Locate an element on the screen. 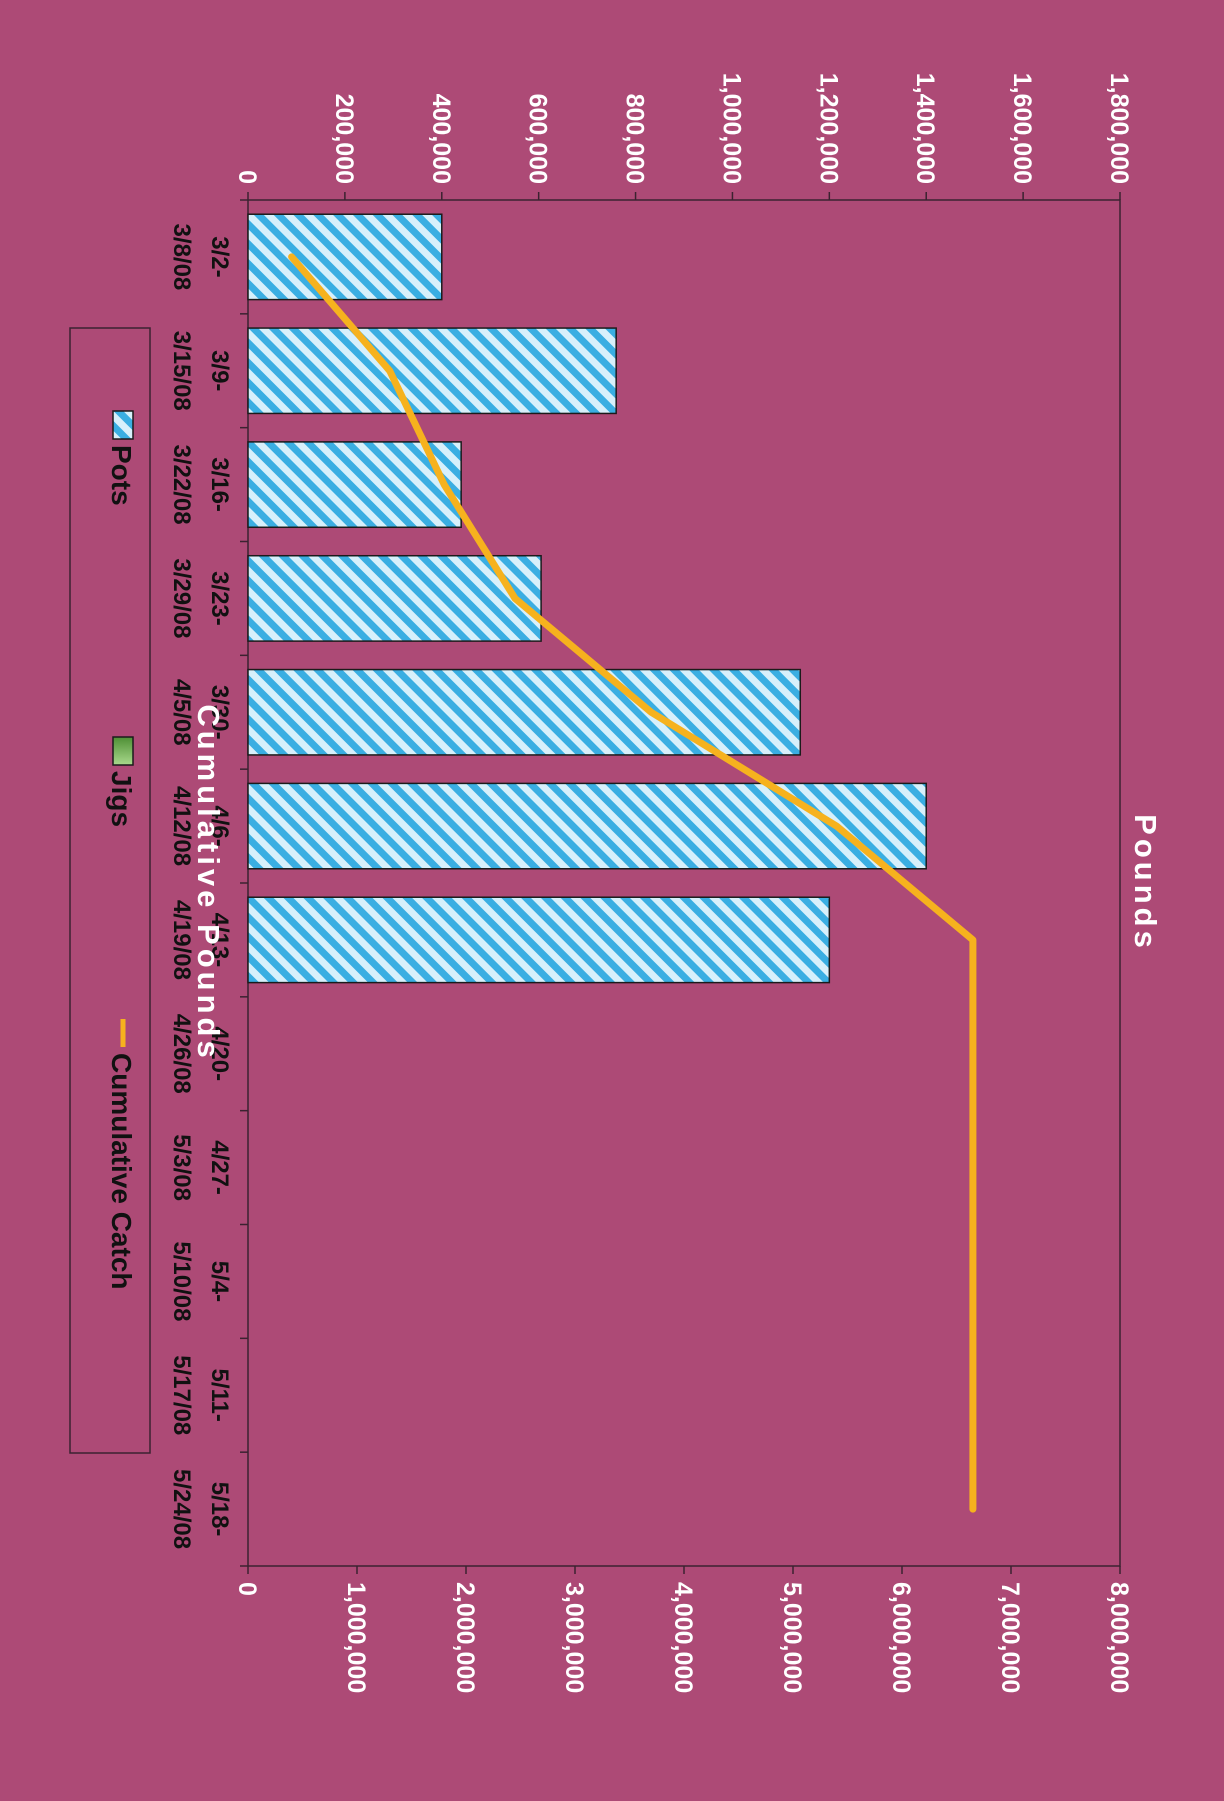 The height and width of the screenshot is (1801, 1224). category-label-end: 3/8/08 is located at coordinates (181, 257).